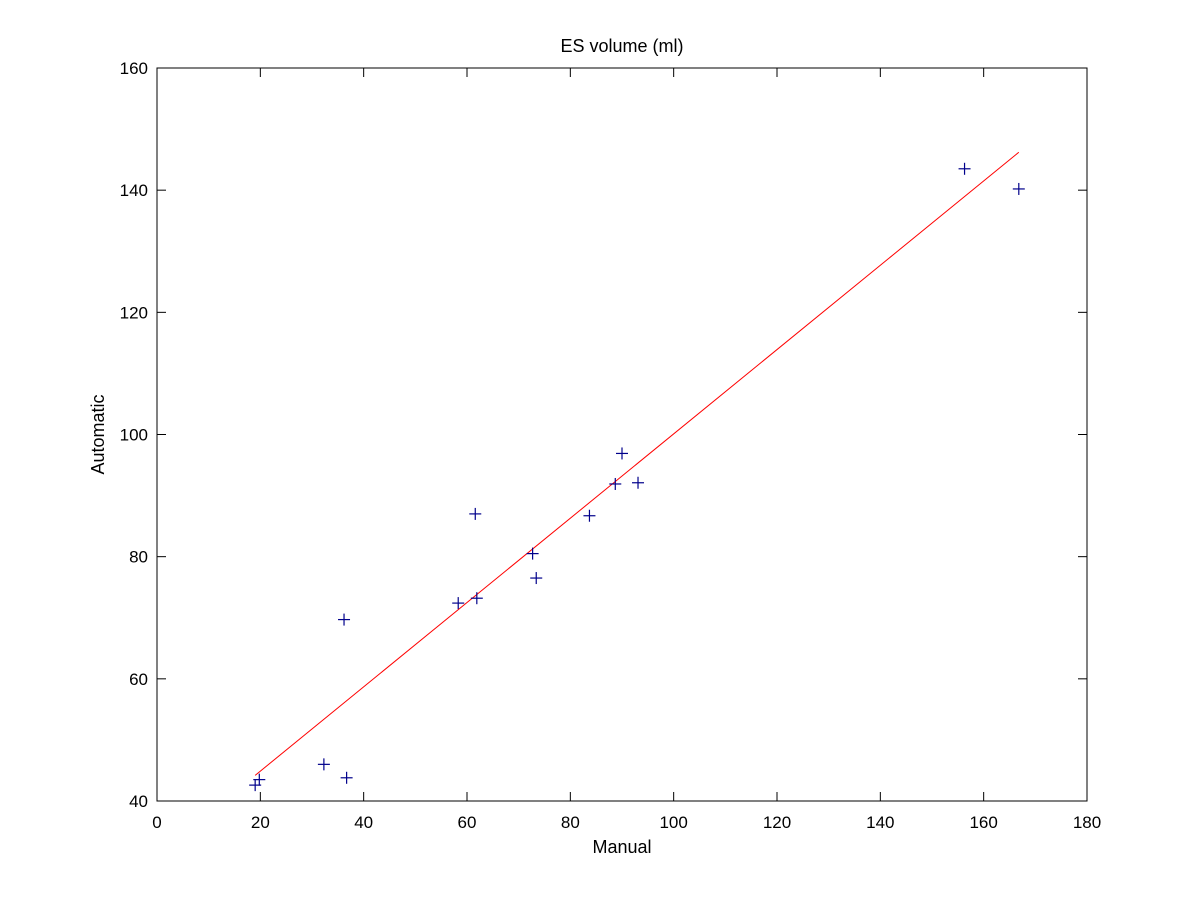 Image resolution: width=1201 pixels, height=900 pixels. Describe the element at coordinates (138, 679) in the screenshot. I see `y-tick-label: 60` at that location.